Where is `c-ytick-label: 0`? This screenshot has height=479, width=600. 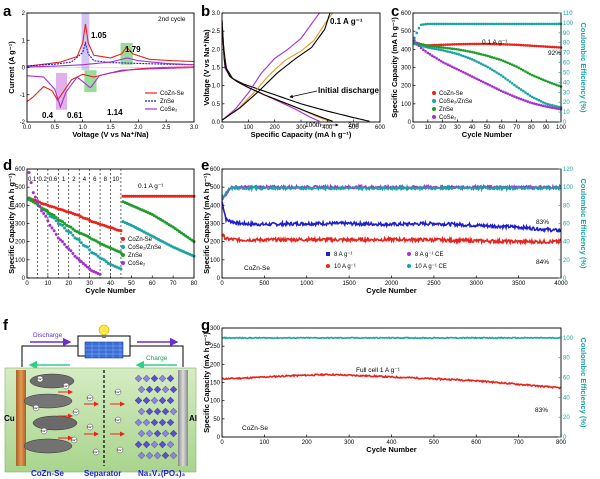
c-ytick-label: 0 is located at coordinates (410, 123).